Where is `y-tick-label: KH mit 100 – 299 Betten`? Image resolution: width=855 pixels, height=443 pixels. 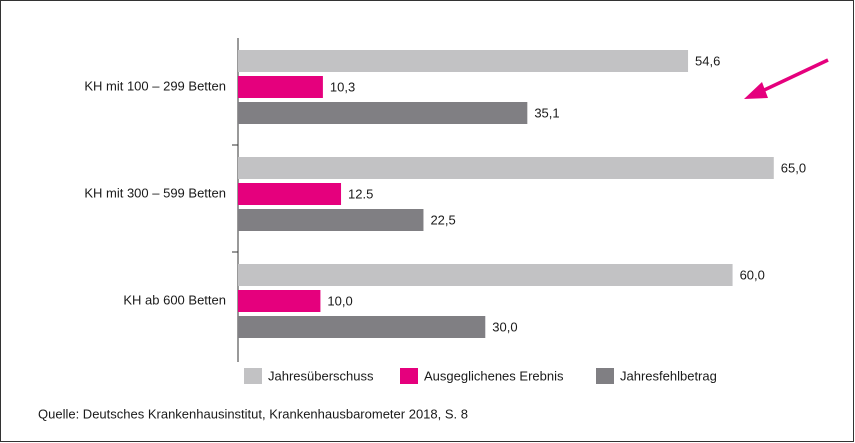
y-tick-label: KH mit 100 – 299 Betten is located at coordinates (155, 85).